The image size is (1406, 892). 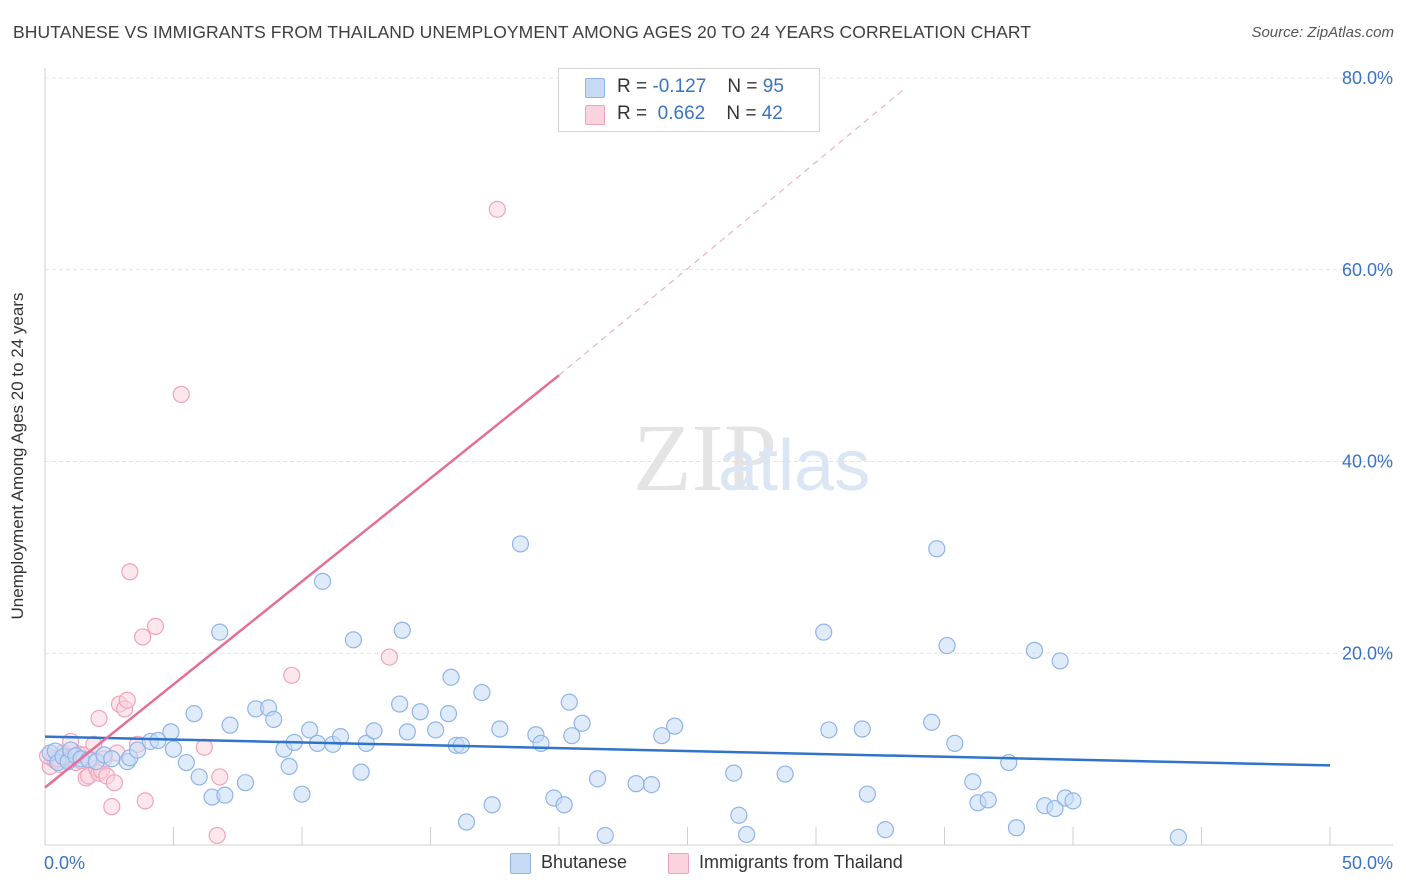 What do you see at coordinates (773, 86) in the screenshot?
I see `n-value-bhutanese: 95` at bounding box center [773, 86].